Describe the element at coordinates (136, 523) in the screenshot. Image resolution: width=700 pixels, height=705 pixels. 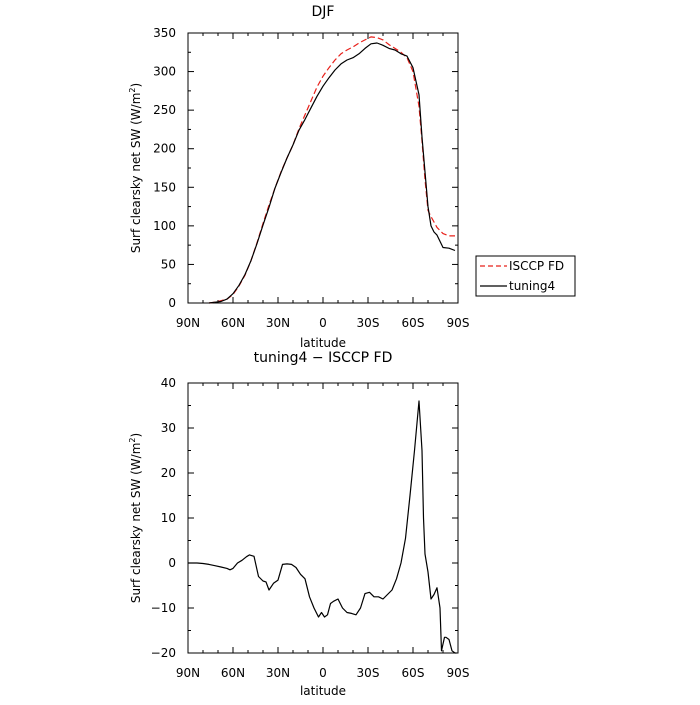
I see `bottom-y-axis-label-main: Surf clearsky net SW (W/m` at that location.